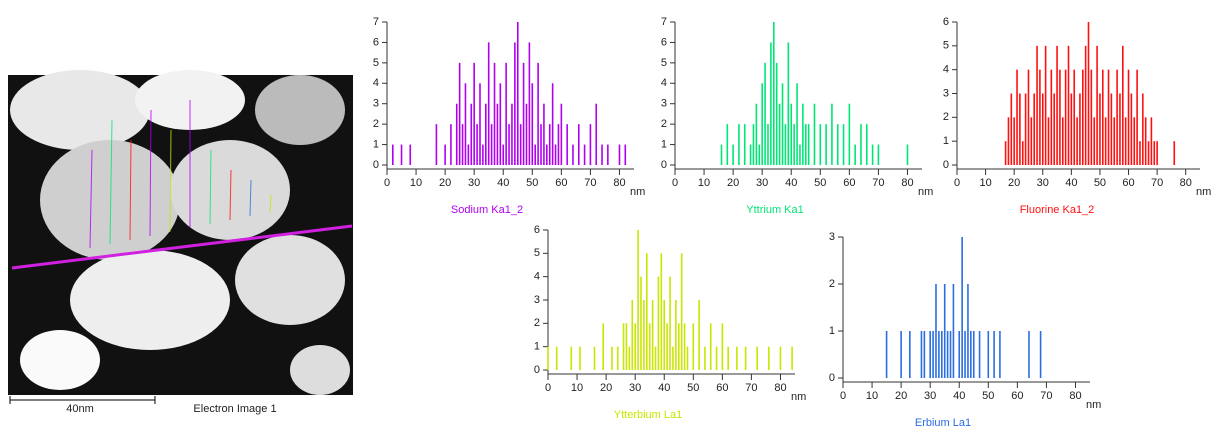 The image size is (1216, 427). What do you see at coordinates (648, 415) in the screenshot?
I see `chart-title: Ytterbium La1` at bounding box center [648, 415].